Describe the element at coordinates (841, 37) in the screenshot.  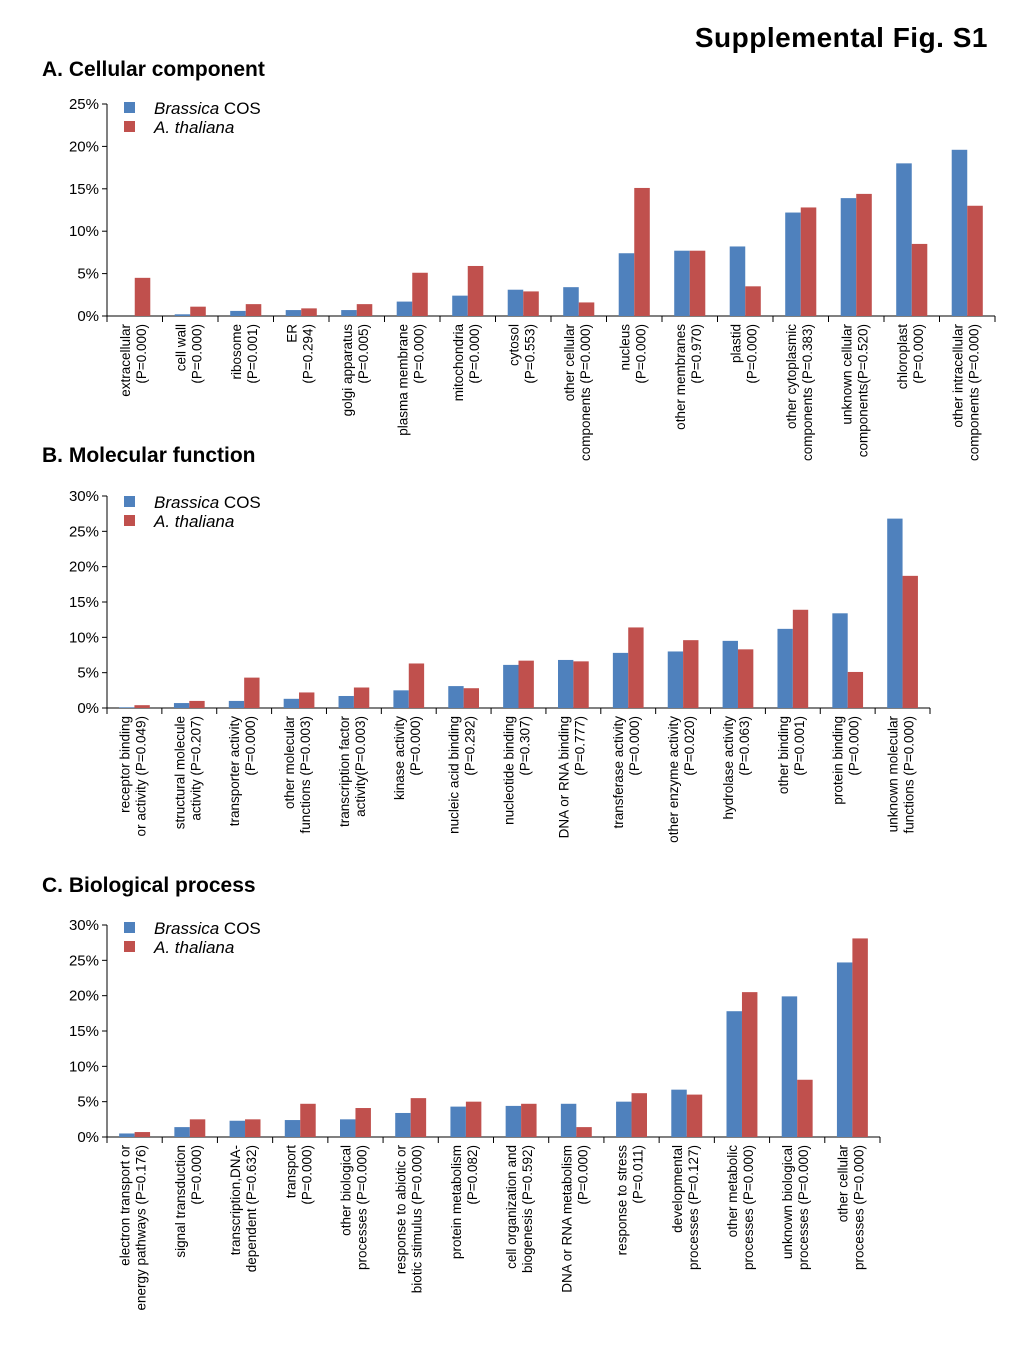
I see `figure-title: Supplemental Fig. S1` at that location.